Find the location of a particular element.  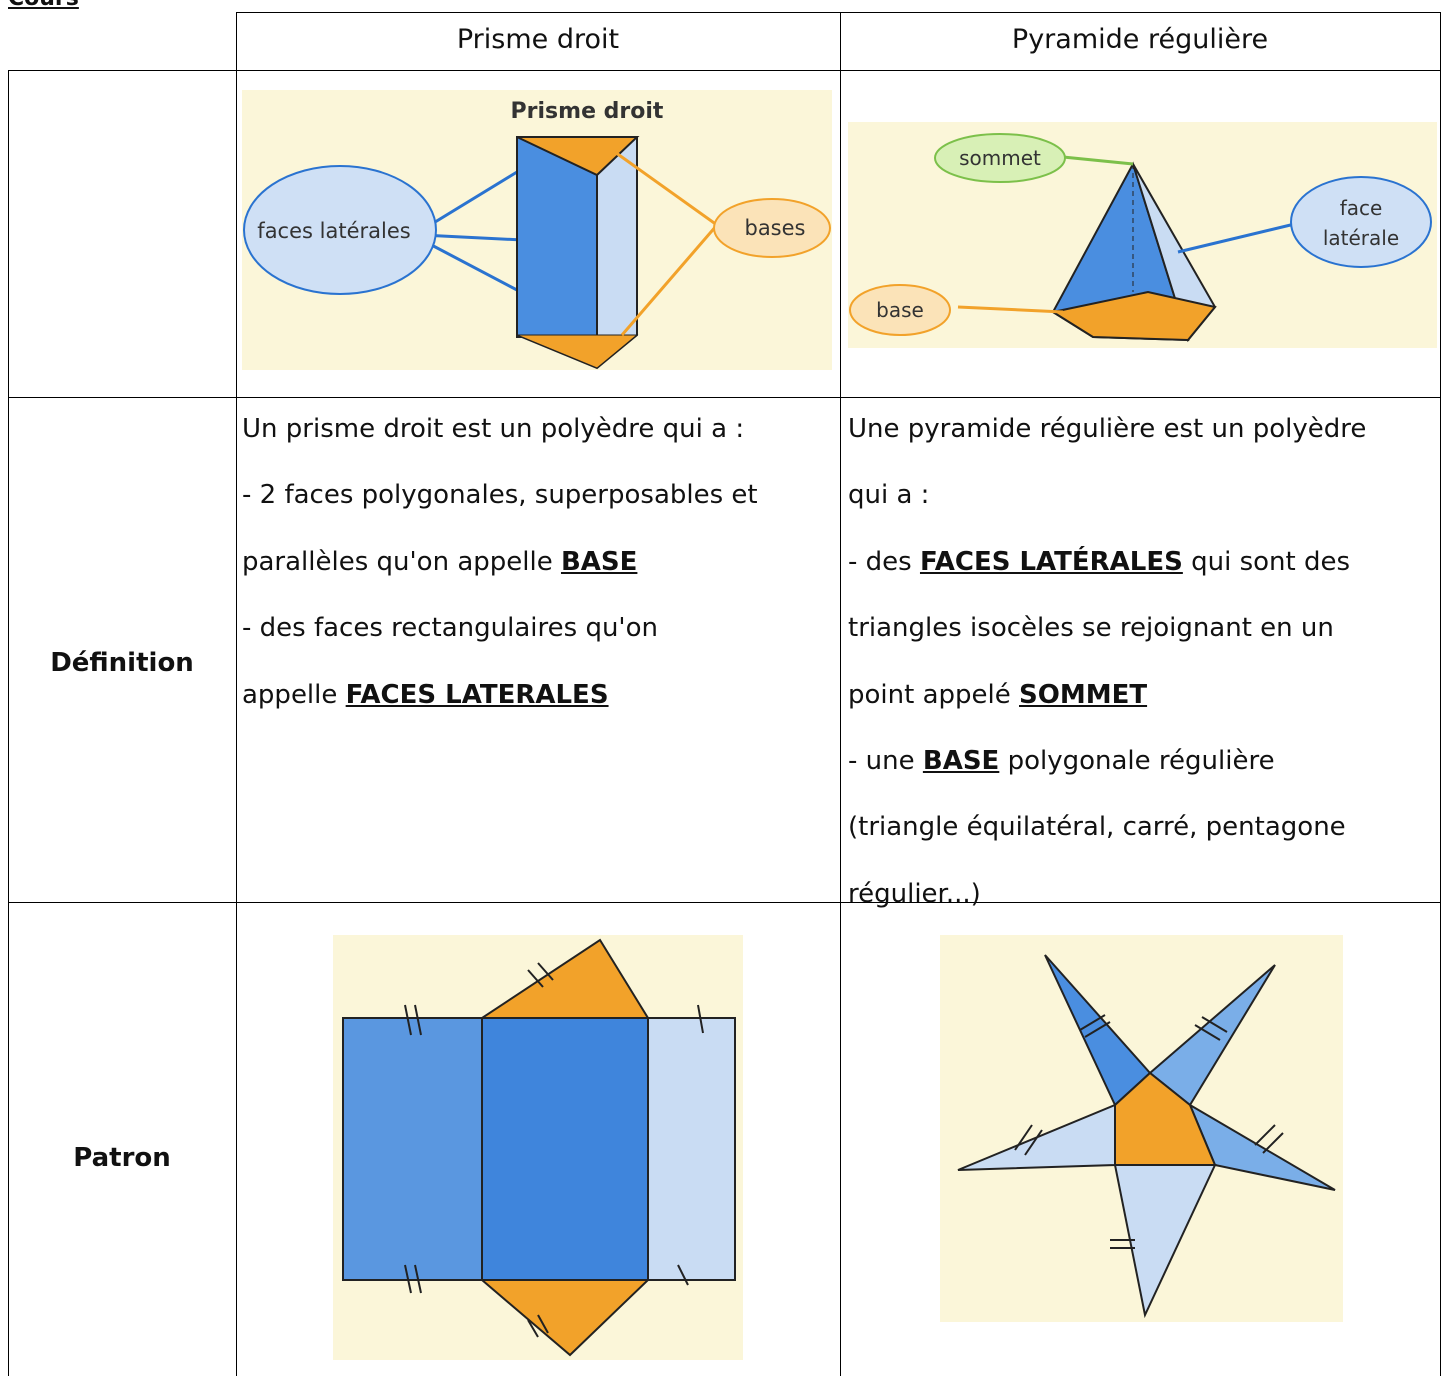

definition-line: - des faces rectangulaires qu'on is located at coordinates (450, 628).